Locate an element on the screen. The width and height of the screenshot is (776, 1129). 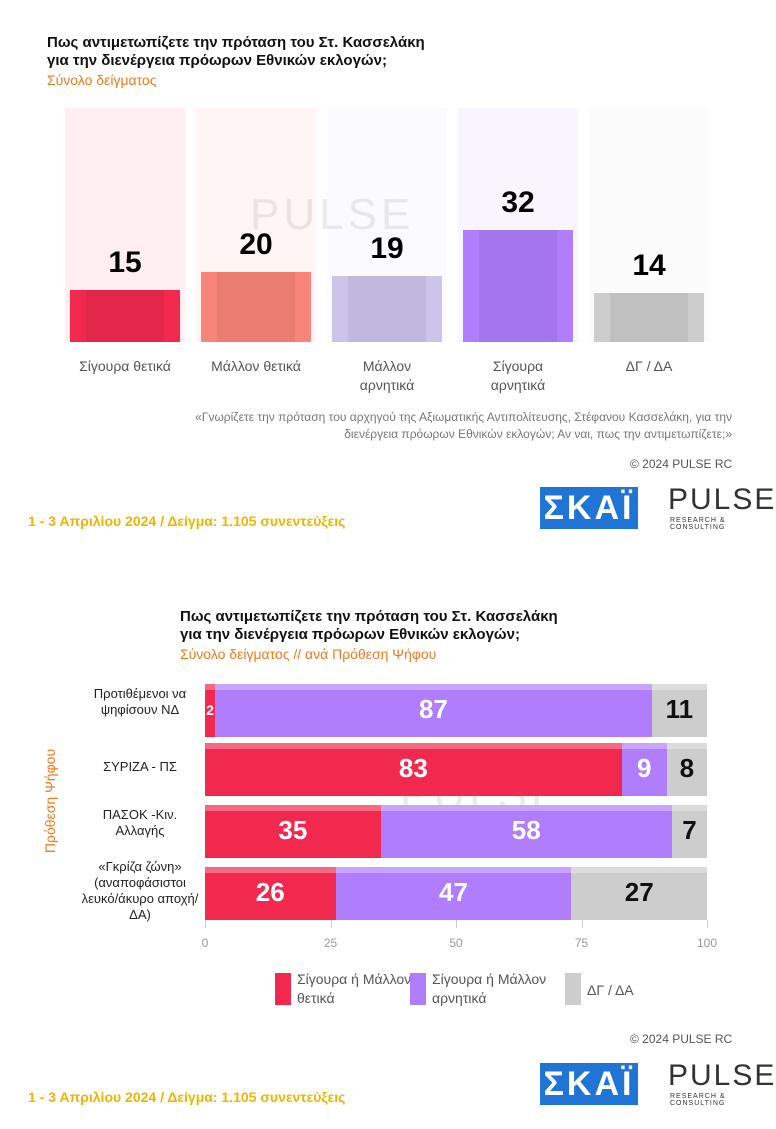
value-label: 83 is located at coordinates (413, 768).